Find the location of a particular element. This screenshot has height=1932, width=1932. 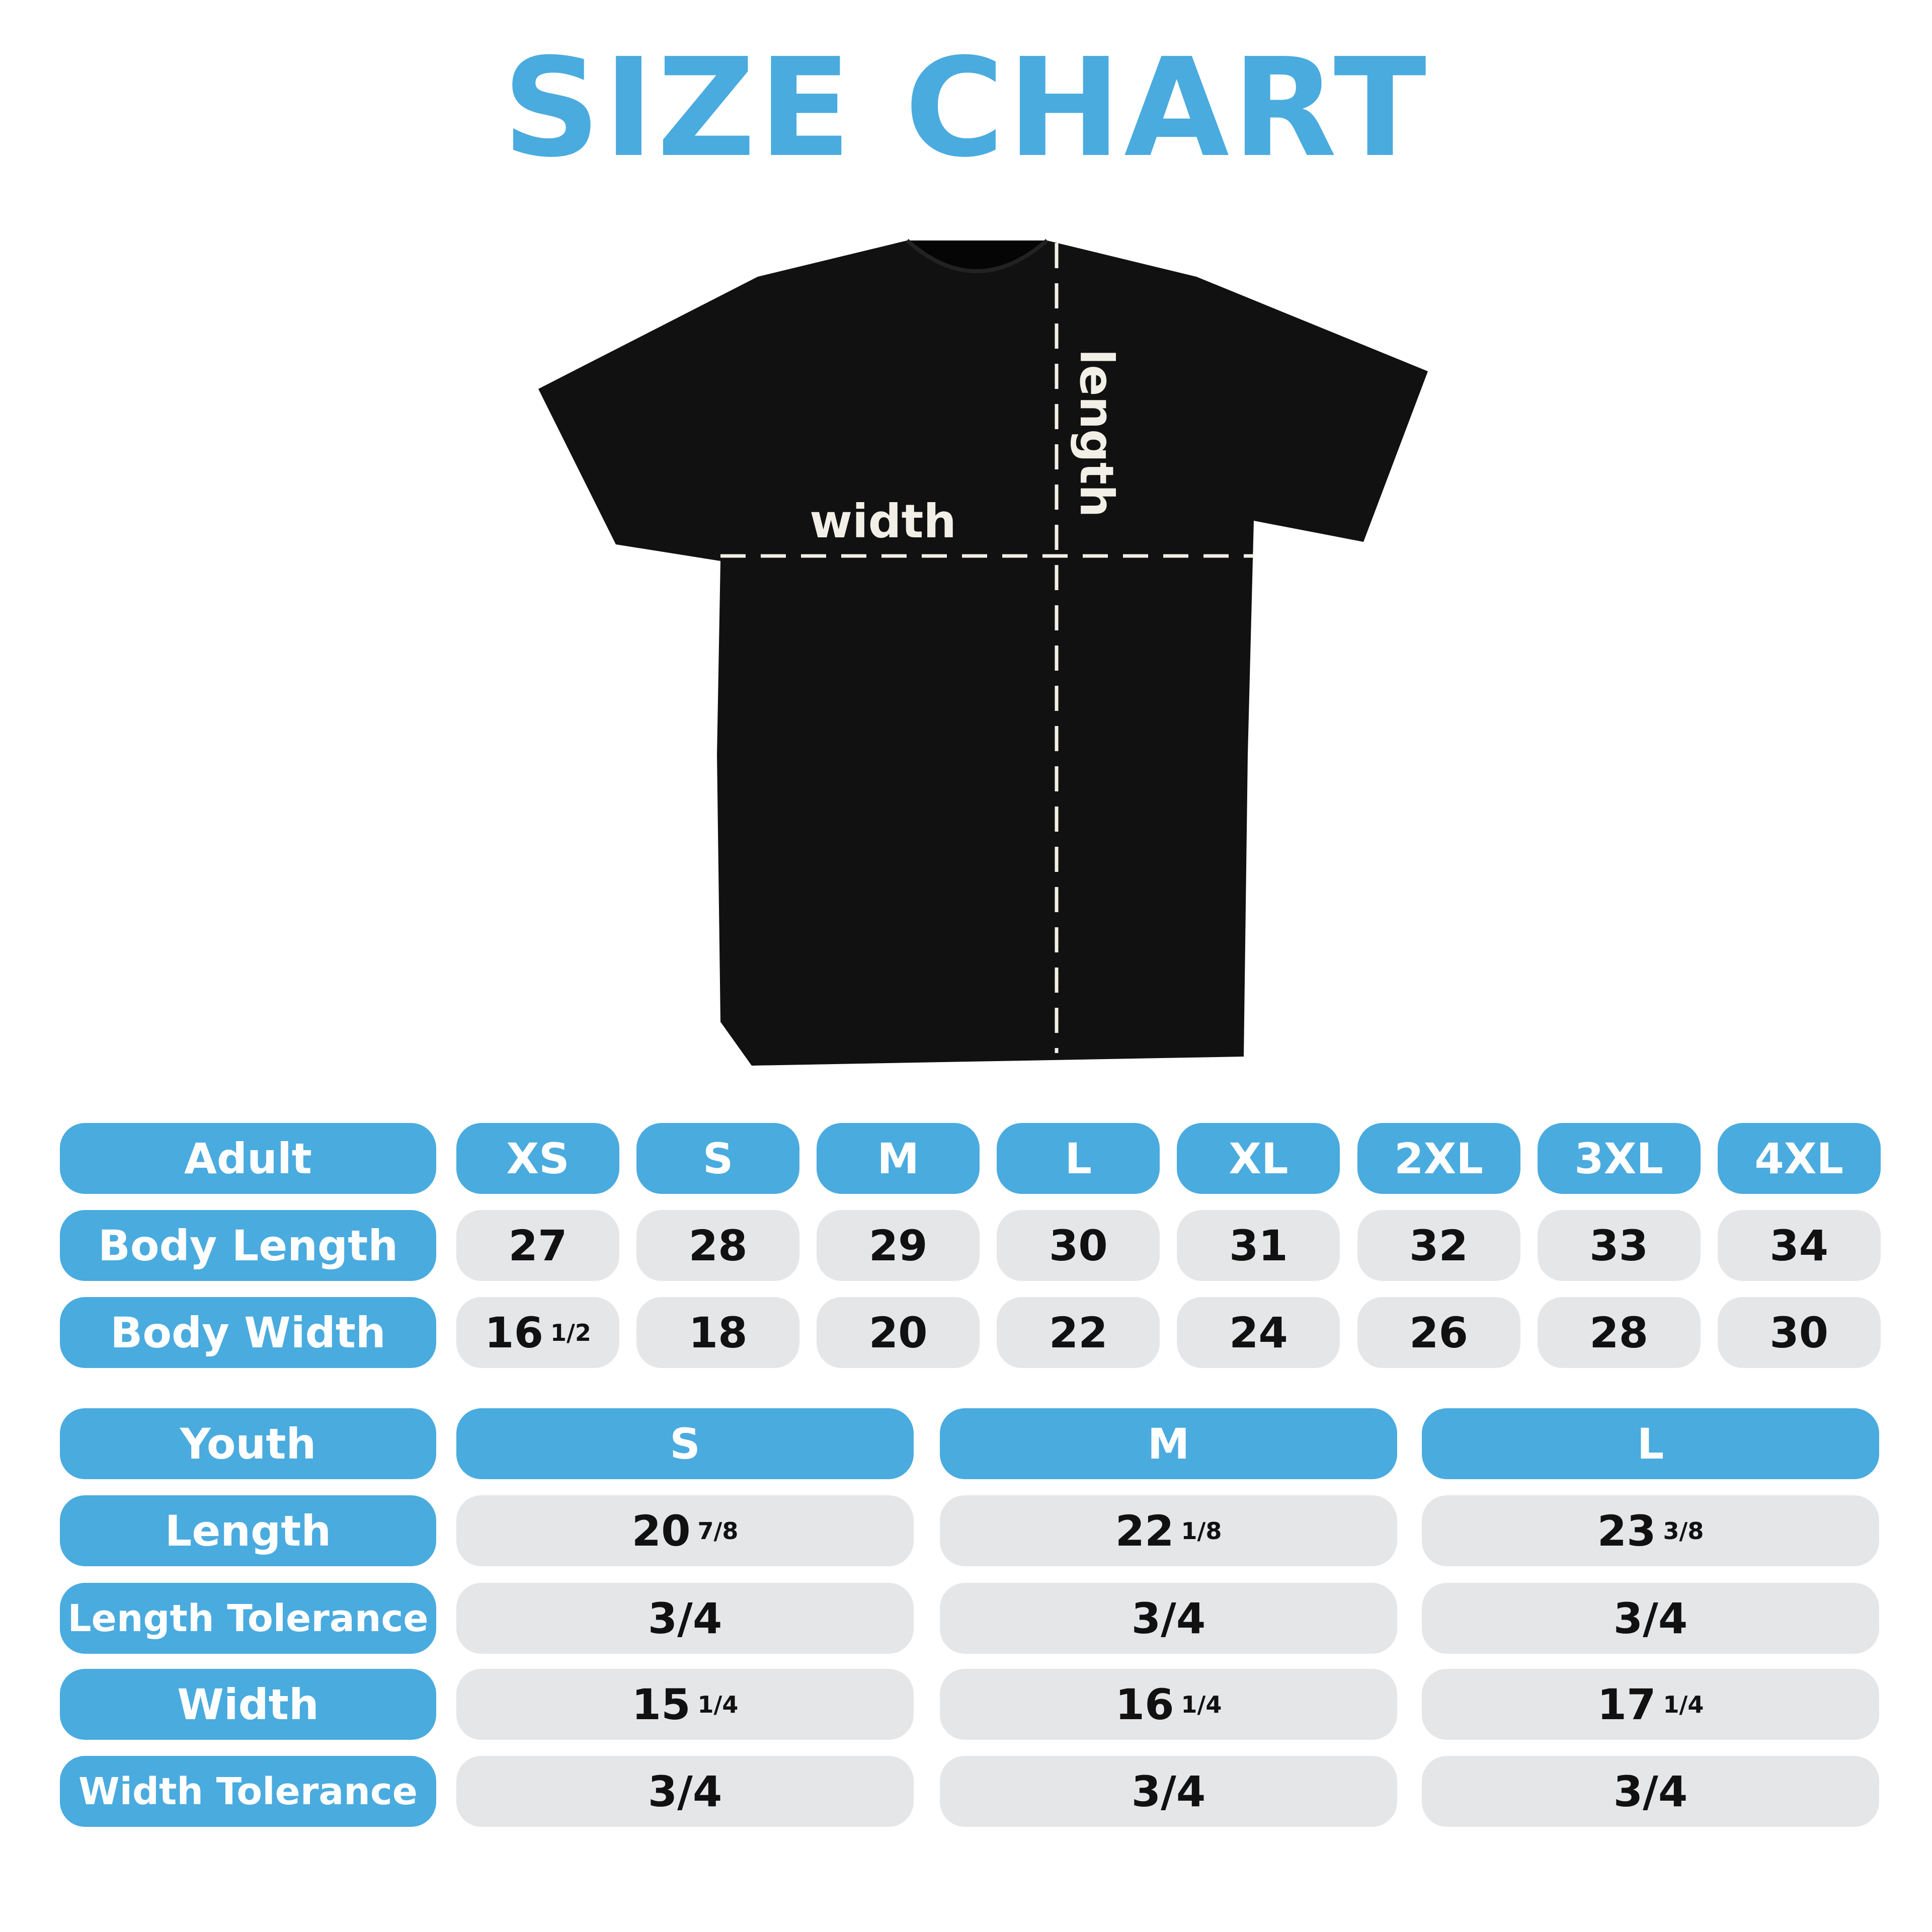

cell-value: 34 is located at coordinates (1799, 1245).